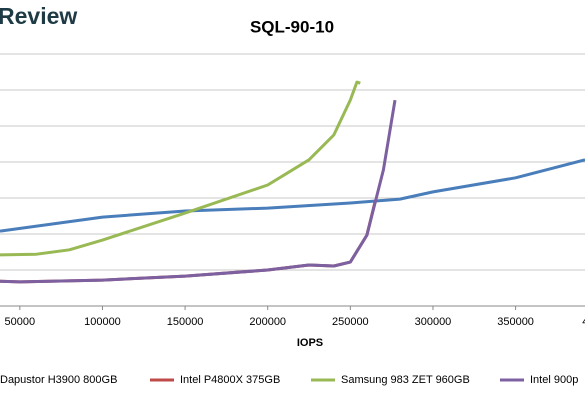  I want to click on x-tick-label: 250000, so click(350, 322).